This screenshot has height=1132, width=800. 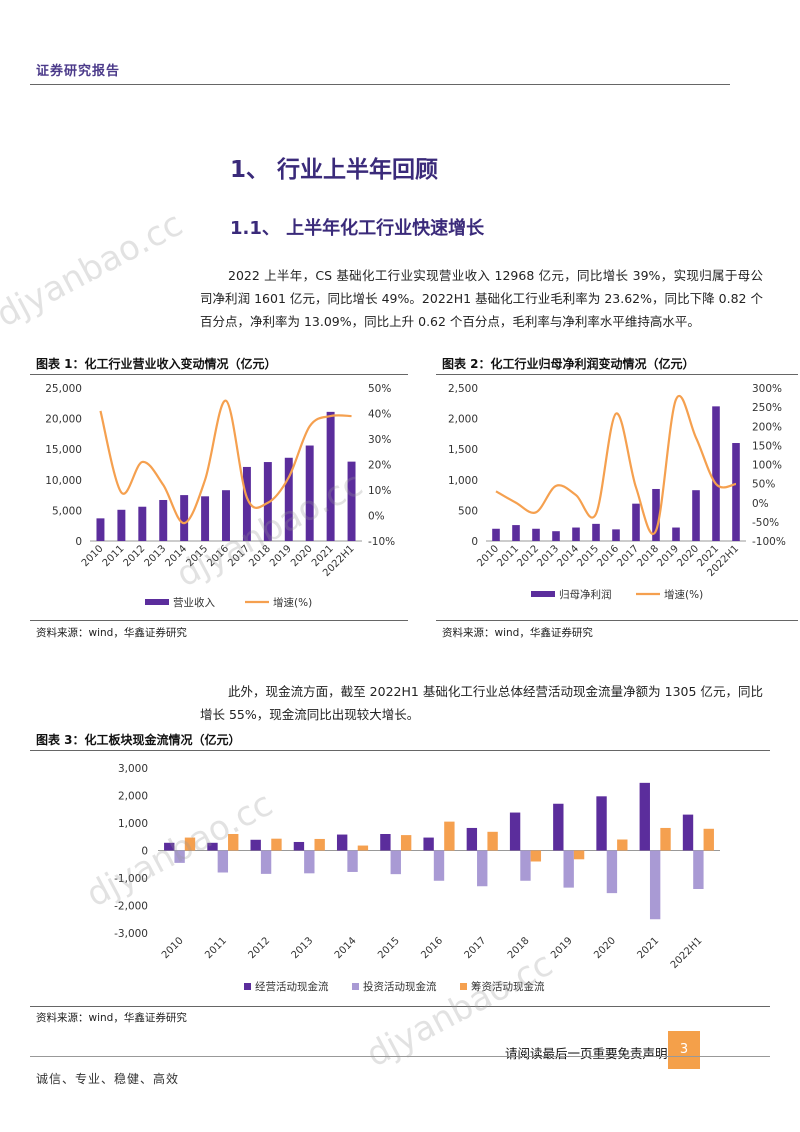 What do you see at coordinates (379, 466) in the screenshot?
I see `y-tick-right: 20%` at bounding box center [379, 466].